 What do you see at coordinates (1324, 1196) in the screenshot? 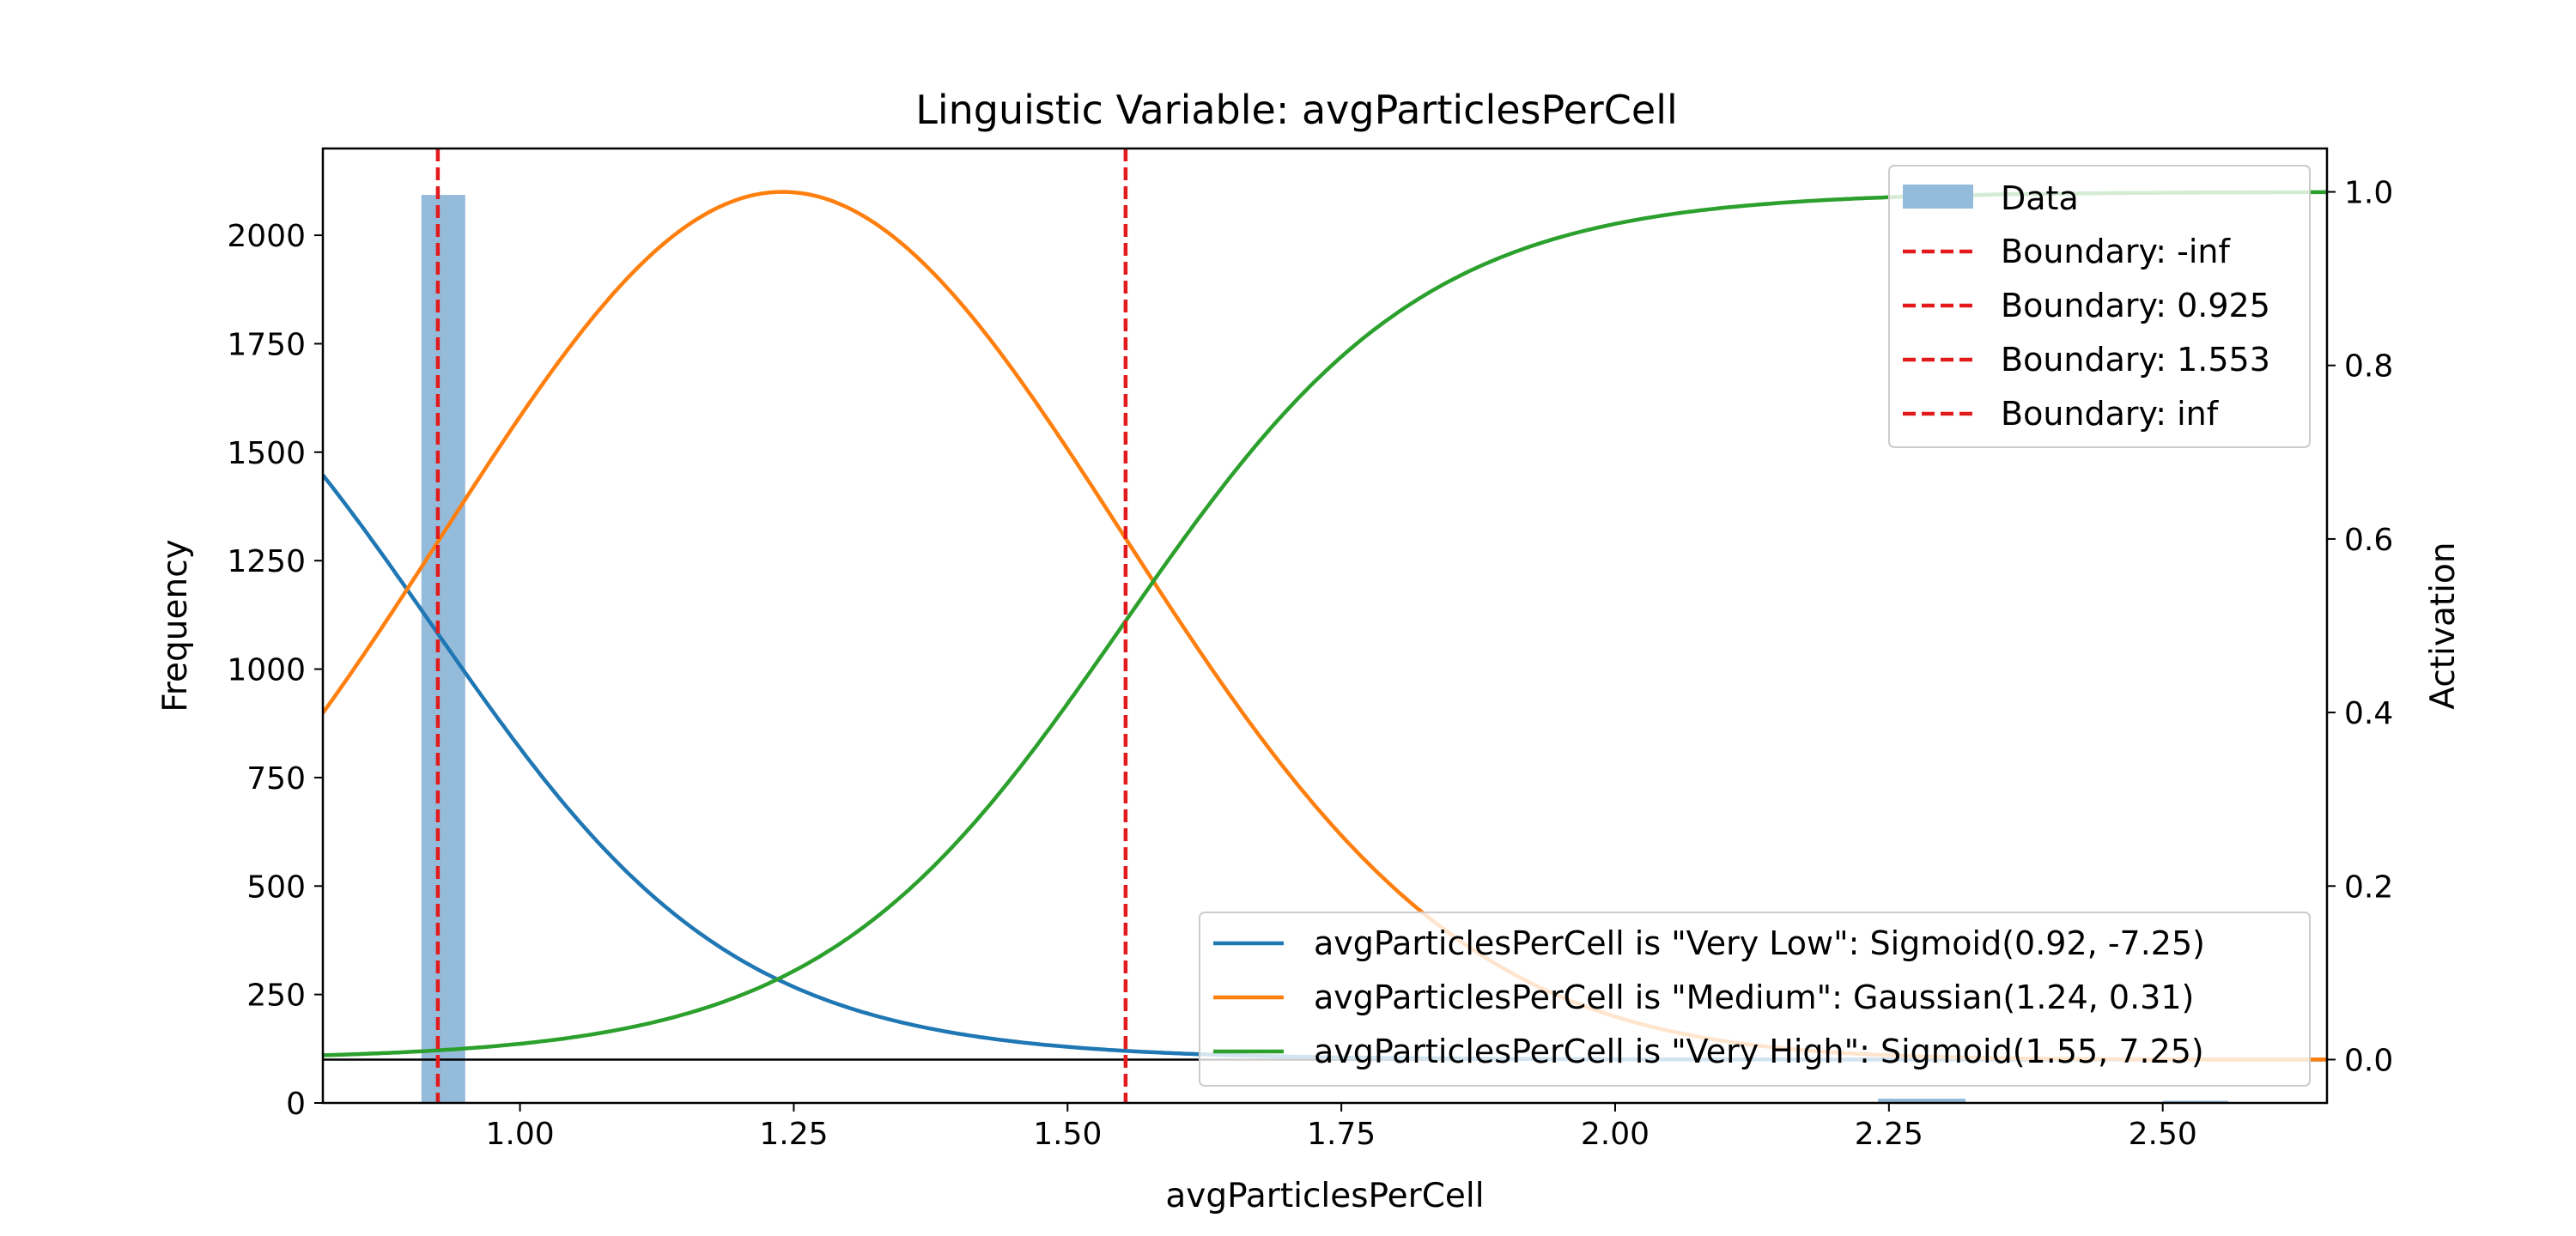
I see `x-axis-label: avgParticlesPerCell` at bounding box center [1324, 1196].